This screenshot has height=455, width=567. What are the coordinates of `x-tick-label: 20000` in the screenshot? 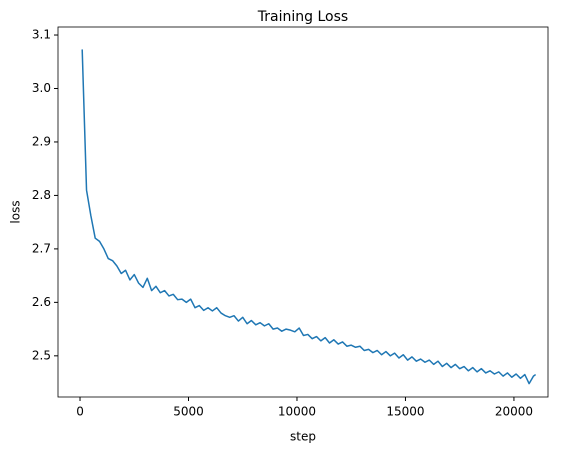 It's located at (514, 412).